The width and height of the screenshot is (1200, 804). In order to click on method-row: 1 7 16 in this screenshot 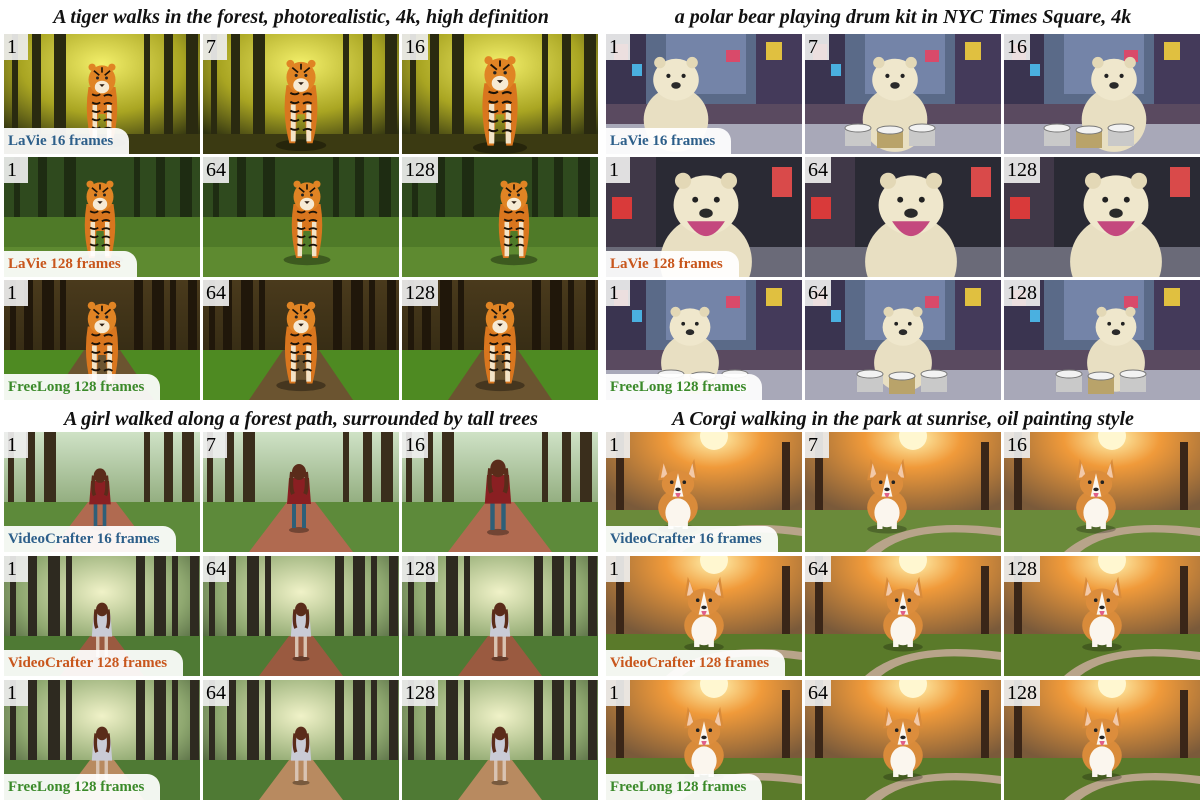, I will do `click(903, 94)`.